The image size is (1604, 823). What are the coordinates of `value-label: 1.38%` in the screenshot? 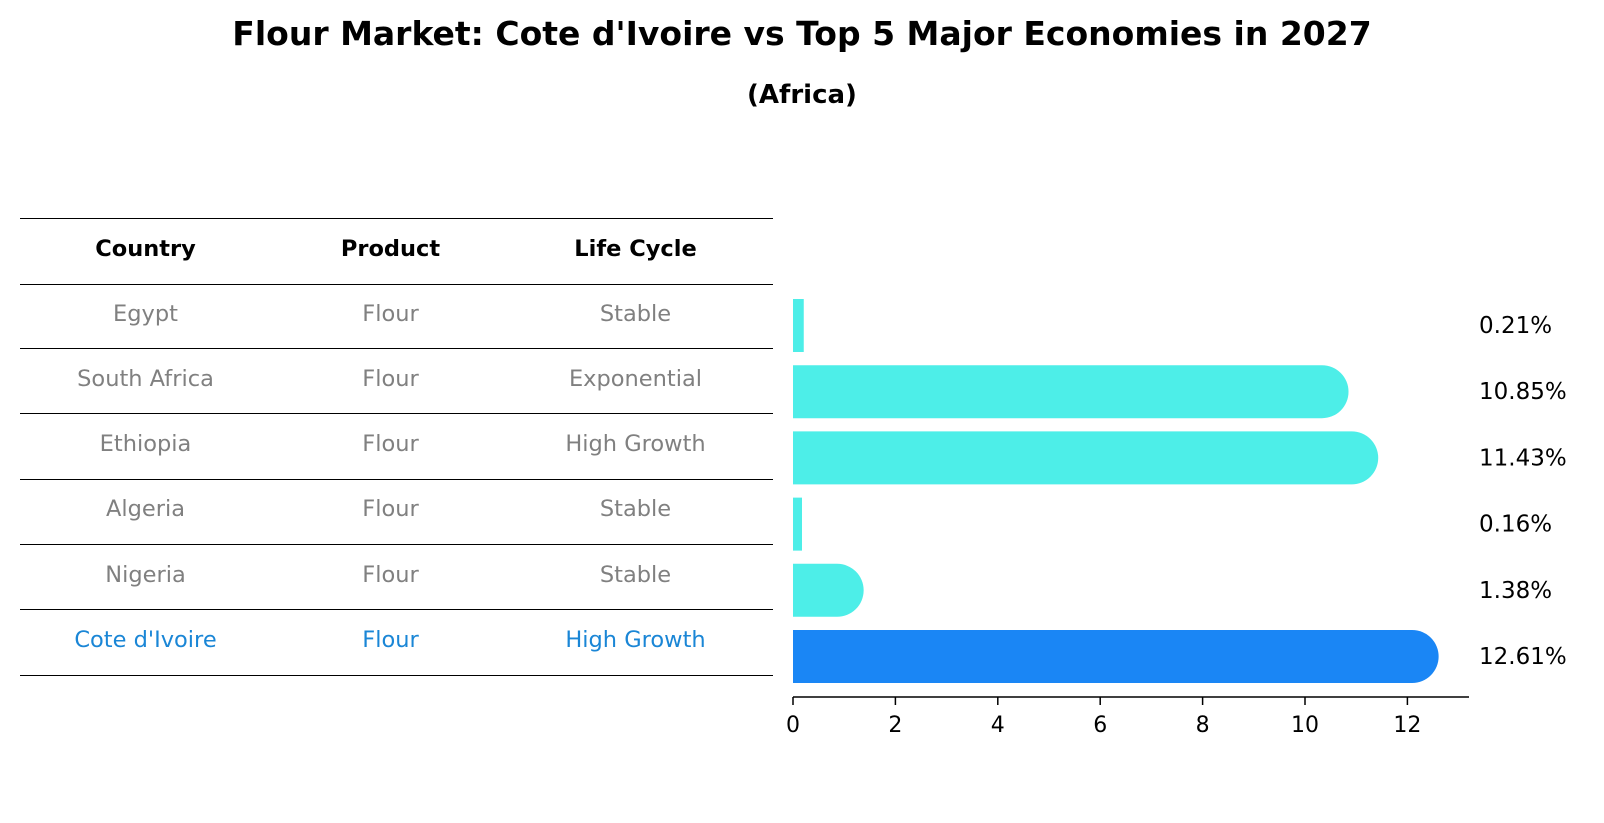 It's located at (1515, 591).